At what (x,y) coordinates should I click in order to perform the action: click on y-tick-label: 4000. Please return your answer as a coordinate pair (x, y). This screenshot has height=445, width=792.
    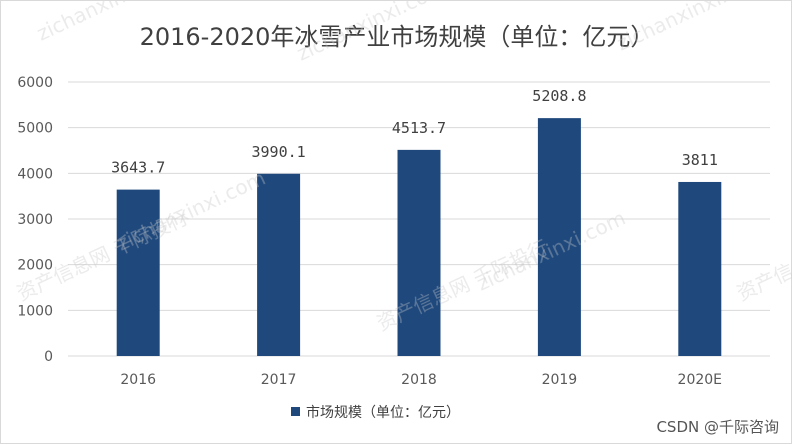
    Looking at the image, I should click on (35, 174).